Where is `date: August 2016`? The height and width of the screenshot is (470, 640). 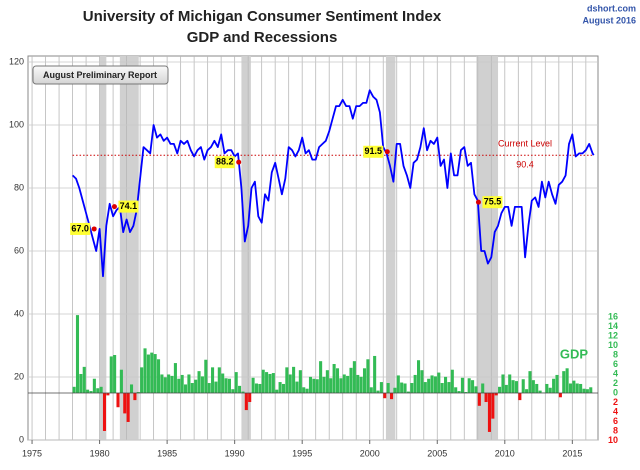
date: August 2016 is located at coordinates (609, 20).